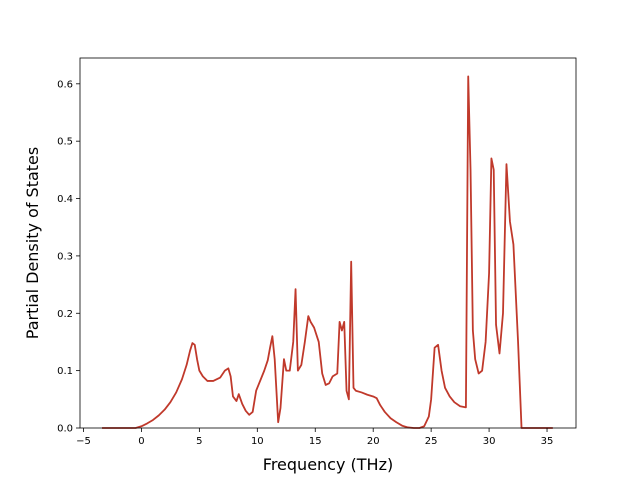  I want to click on x-tick-label: 20, so click(373, 441).